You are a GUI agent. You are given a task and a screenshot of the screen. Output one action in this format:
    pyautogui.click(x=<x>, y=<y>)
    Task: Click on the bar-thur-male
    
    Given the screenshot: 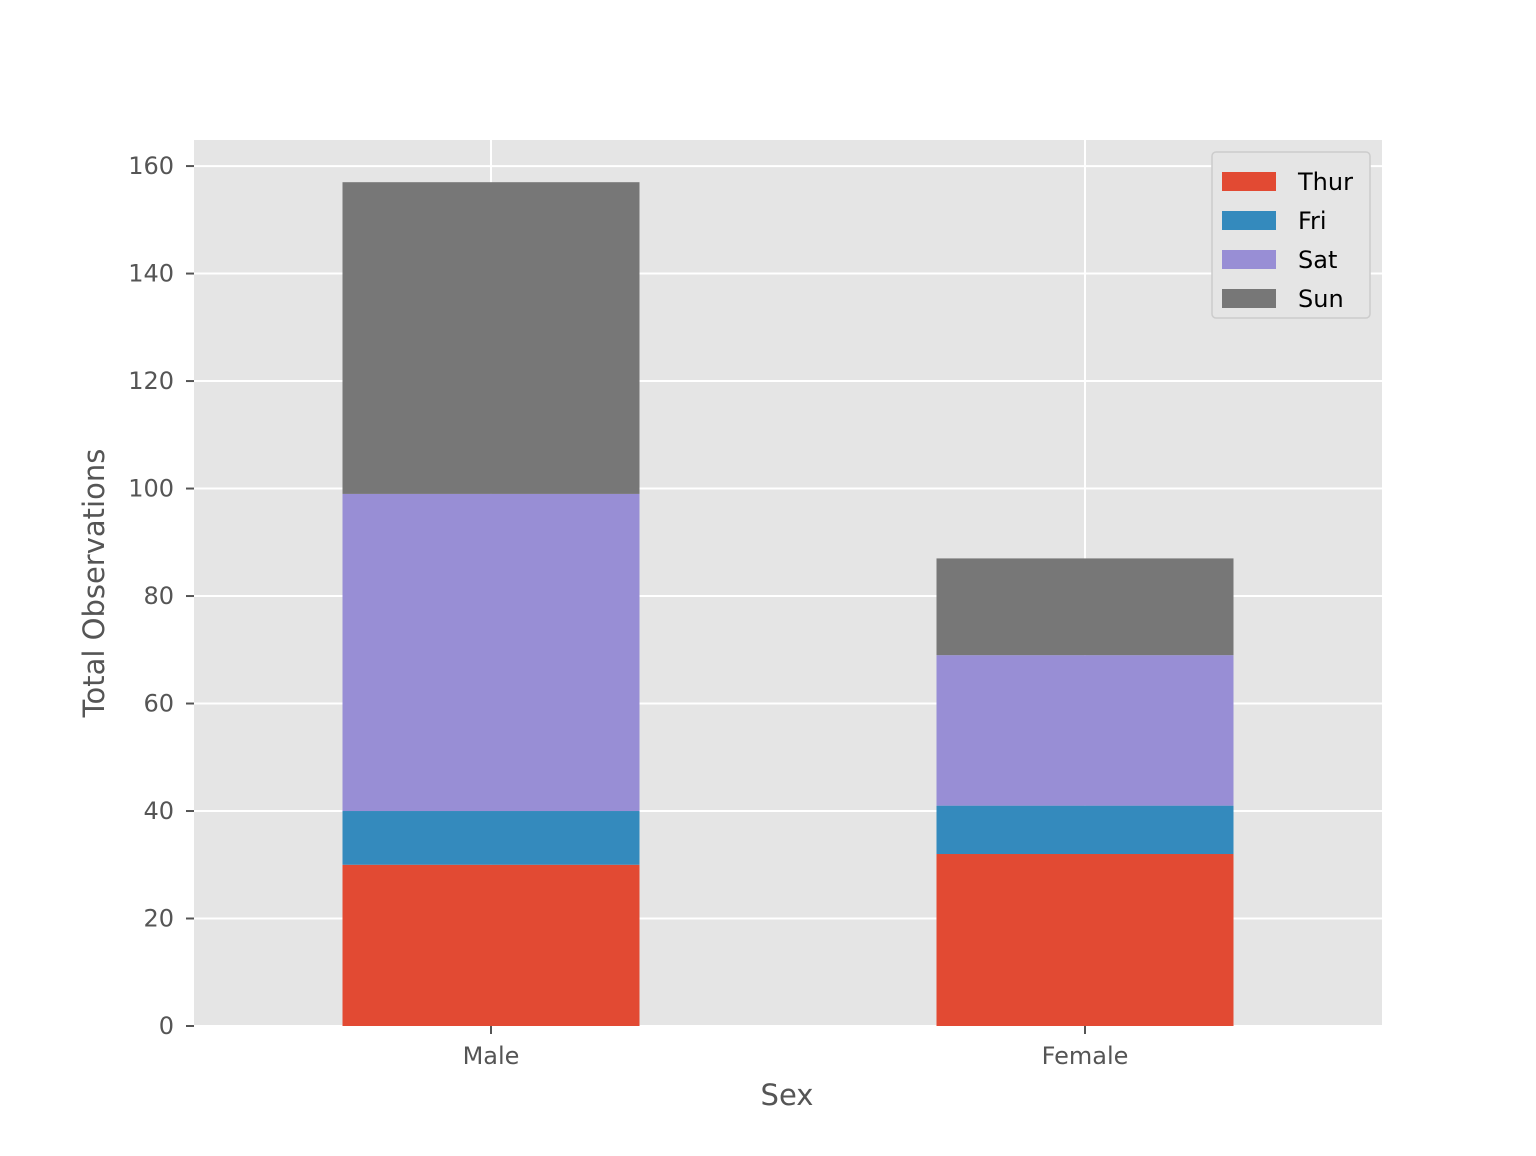 What is the action you would take?
    pyautogui.click(x=491, y=945)
    